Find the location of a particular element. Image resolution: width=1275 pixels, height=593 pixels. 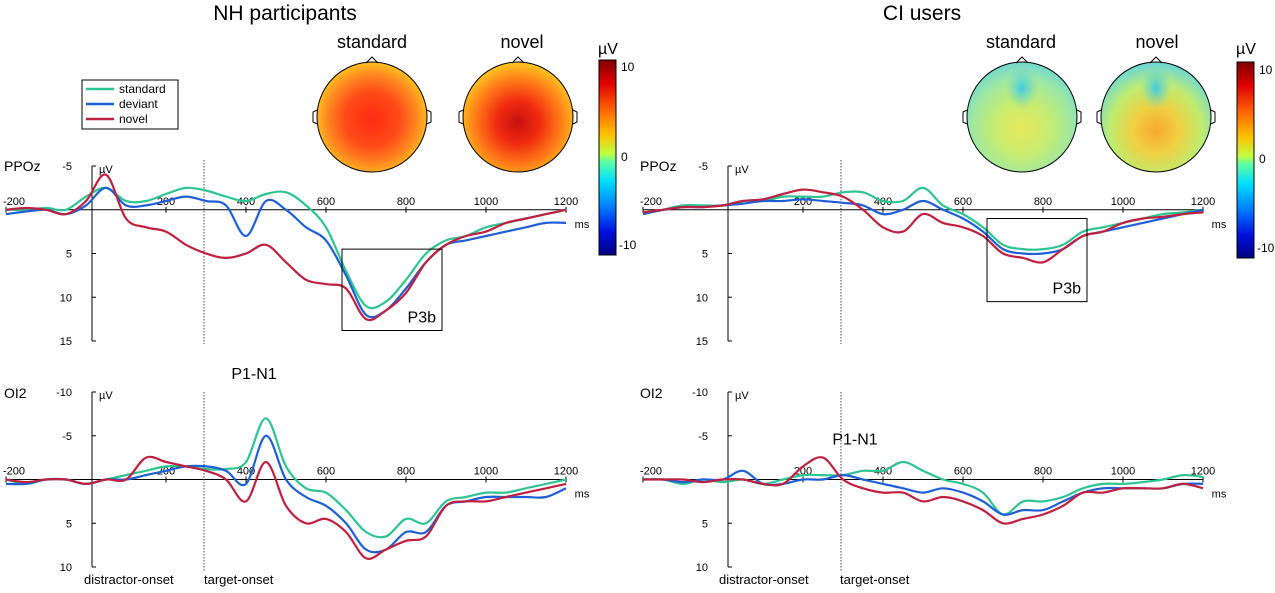

legend: standard deviant novel is located at coordinates (130, 104).